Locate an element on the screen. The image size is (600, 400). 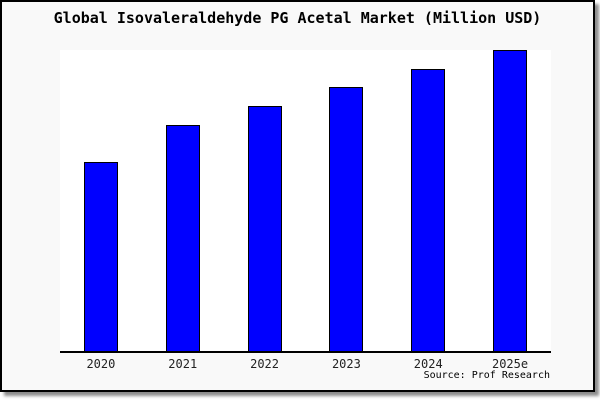
bar-2022 is located at coordinates (264, 228).